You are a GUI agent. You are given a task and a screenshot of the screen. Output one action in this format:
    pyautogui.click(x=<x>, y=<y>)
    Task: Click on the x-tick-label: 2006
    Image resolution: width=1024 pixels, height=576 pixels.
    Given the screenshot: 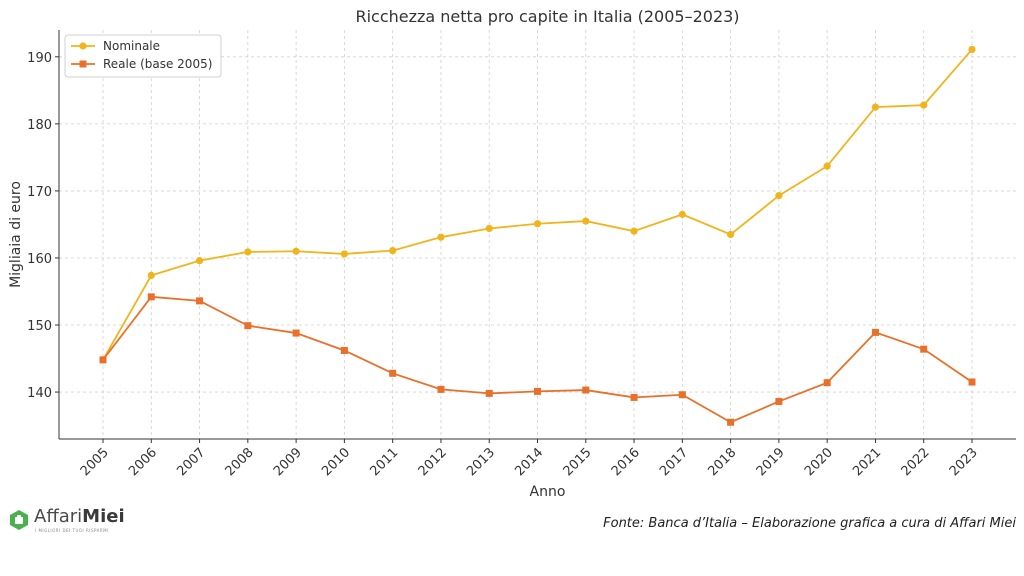 What is the action you would take?
    pyautogui.click(x=143, y=462)
    